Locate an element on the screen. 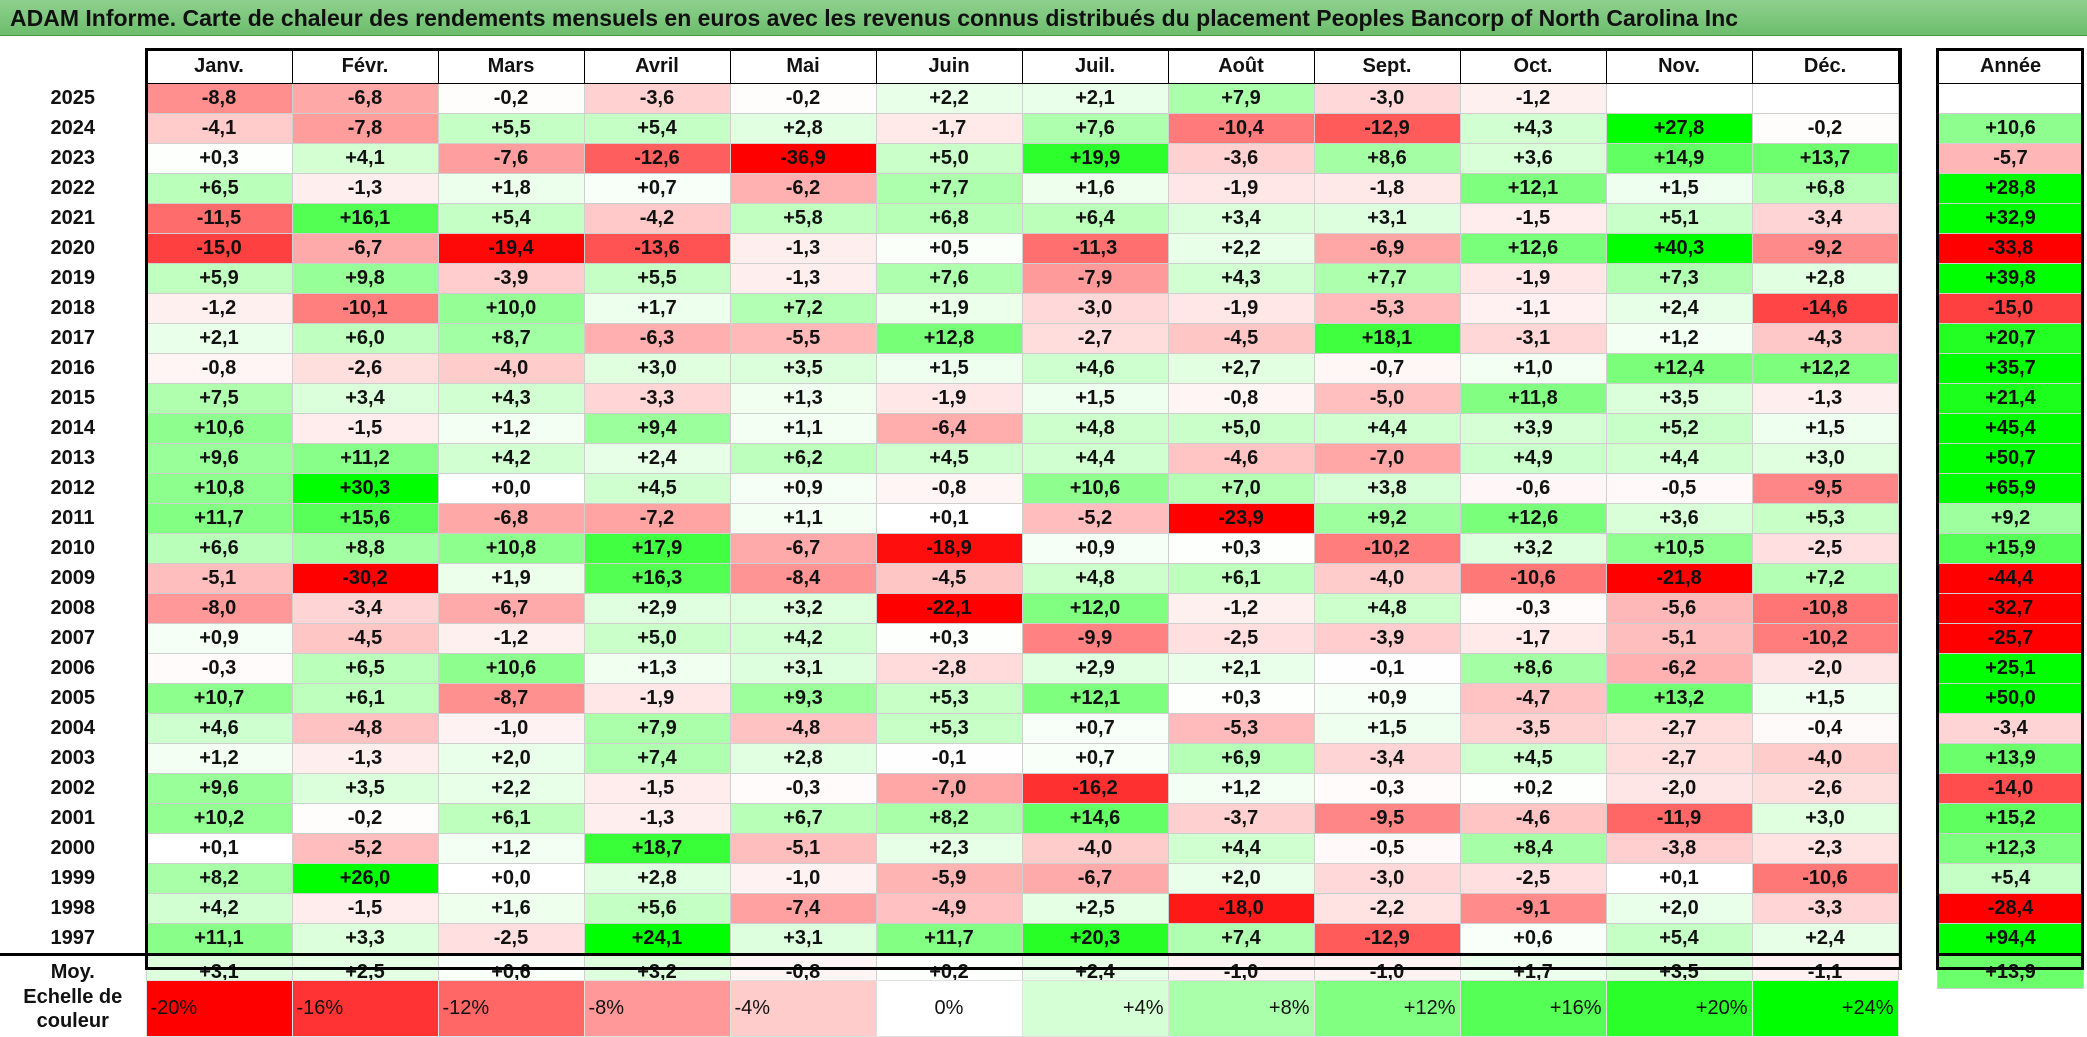 The width and height of the screenshot is (2087, 1037). heatmap-cell: -4,5 is located at coordinates (365, 638).